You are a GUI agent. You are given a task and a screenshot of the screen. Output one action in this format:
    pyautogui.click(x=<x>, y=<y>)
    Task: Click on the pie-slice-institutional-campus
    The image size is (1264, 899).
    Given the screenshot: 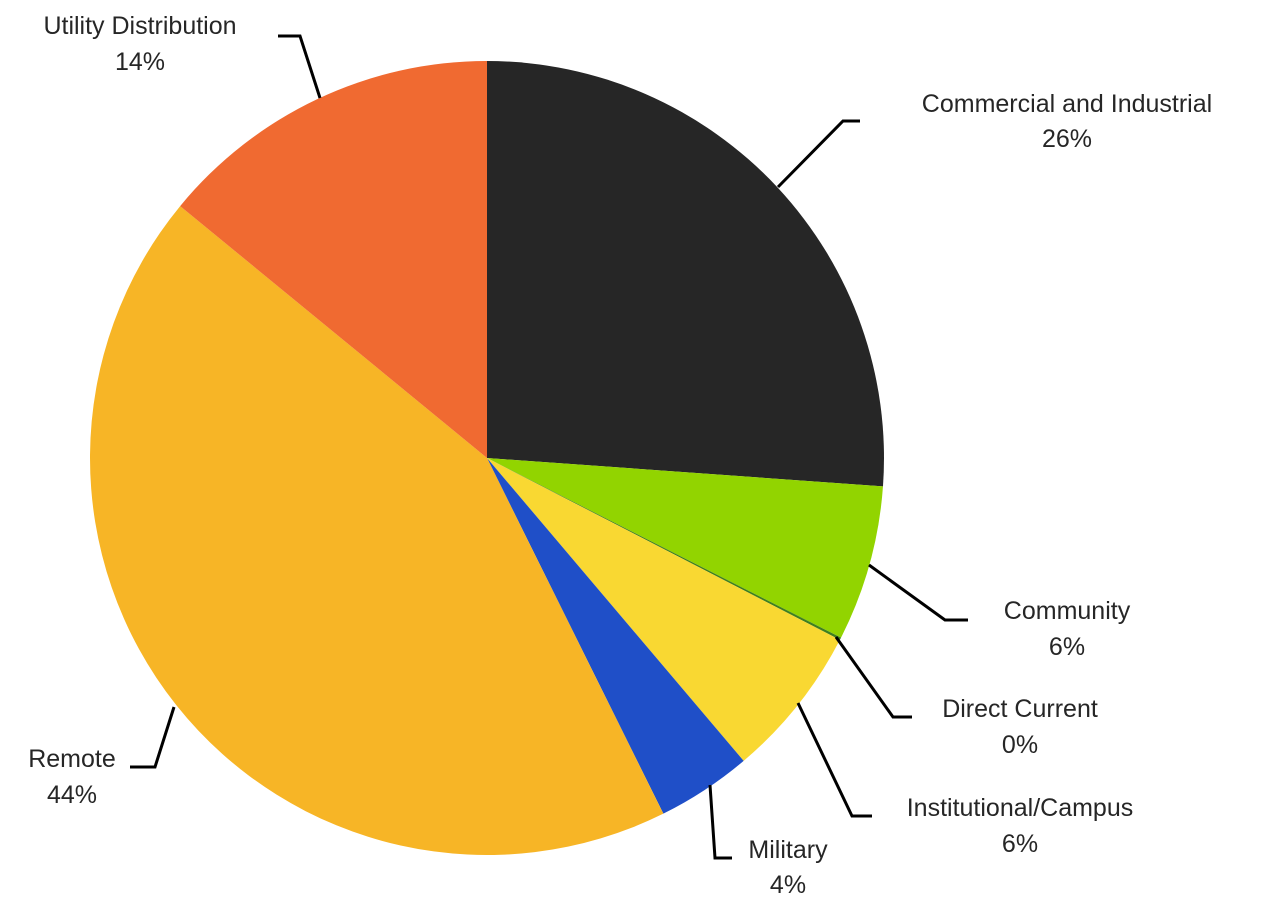 What is the action you would take?
    pyautogui.click(x=663, y=609)
    